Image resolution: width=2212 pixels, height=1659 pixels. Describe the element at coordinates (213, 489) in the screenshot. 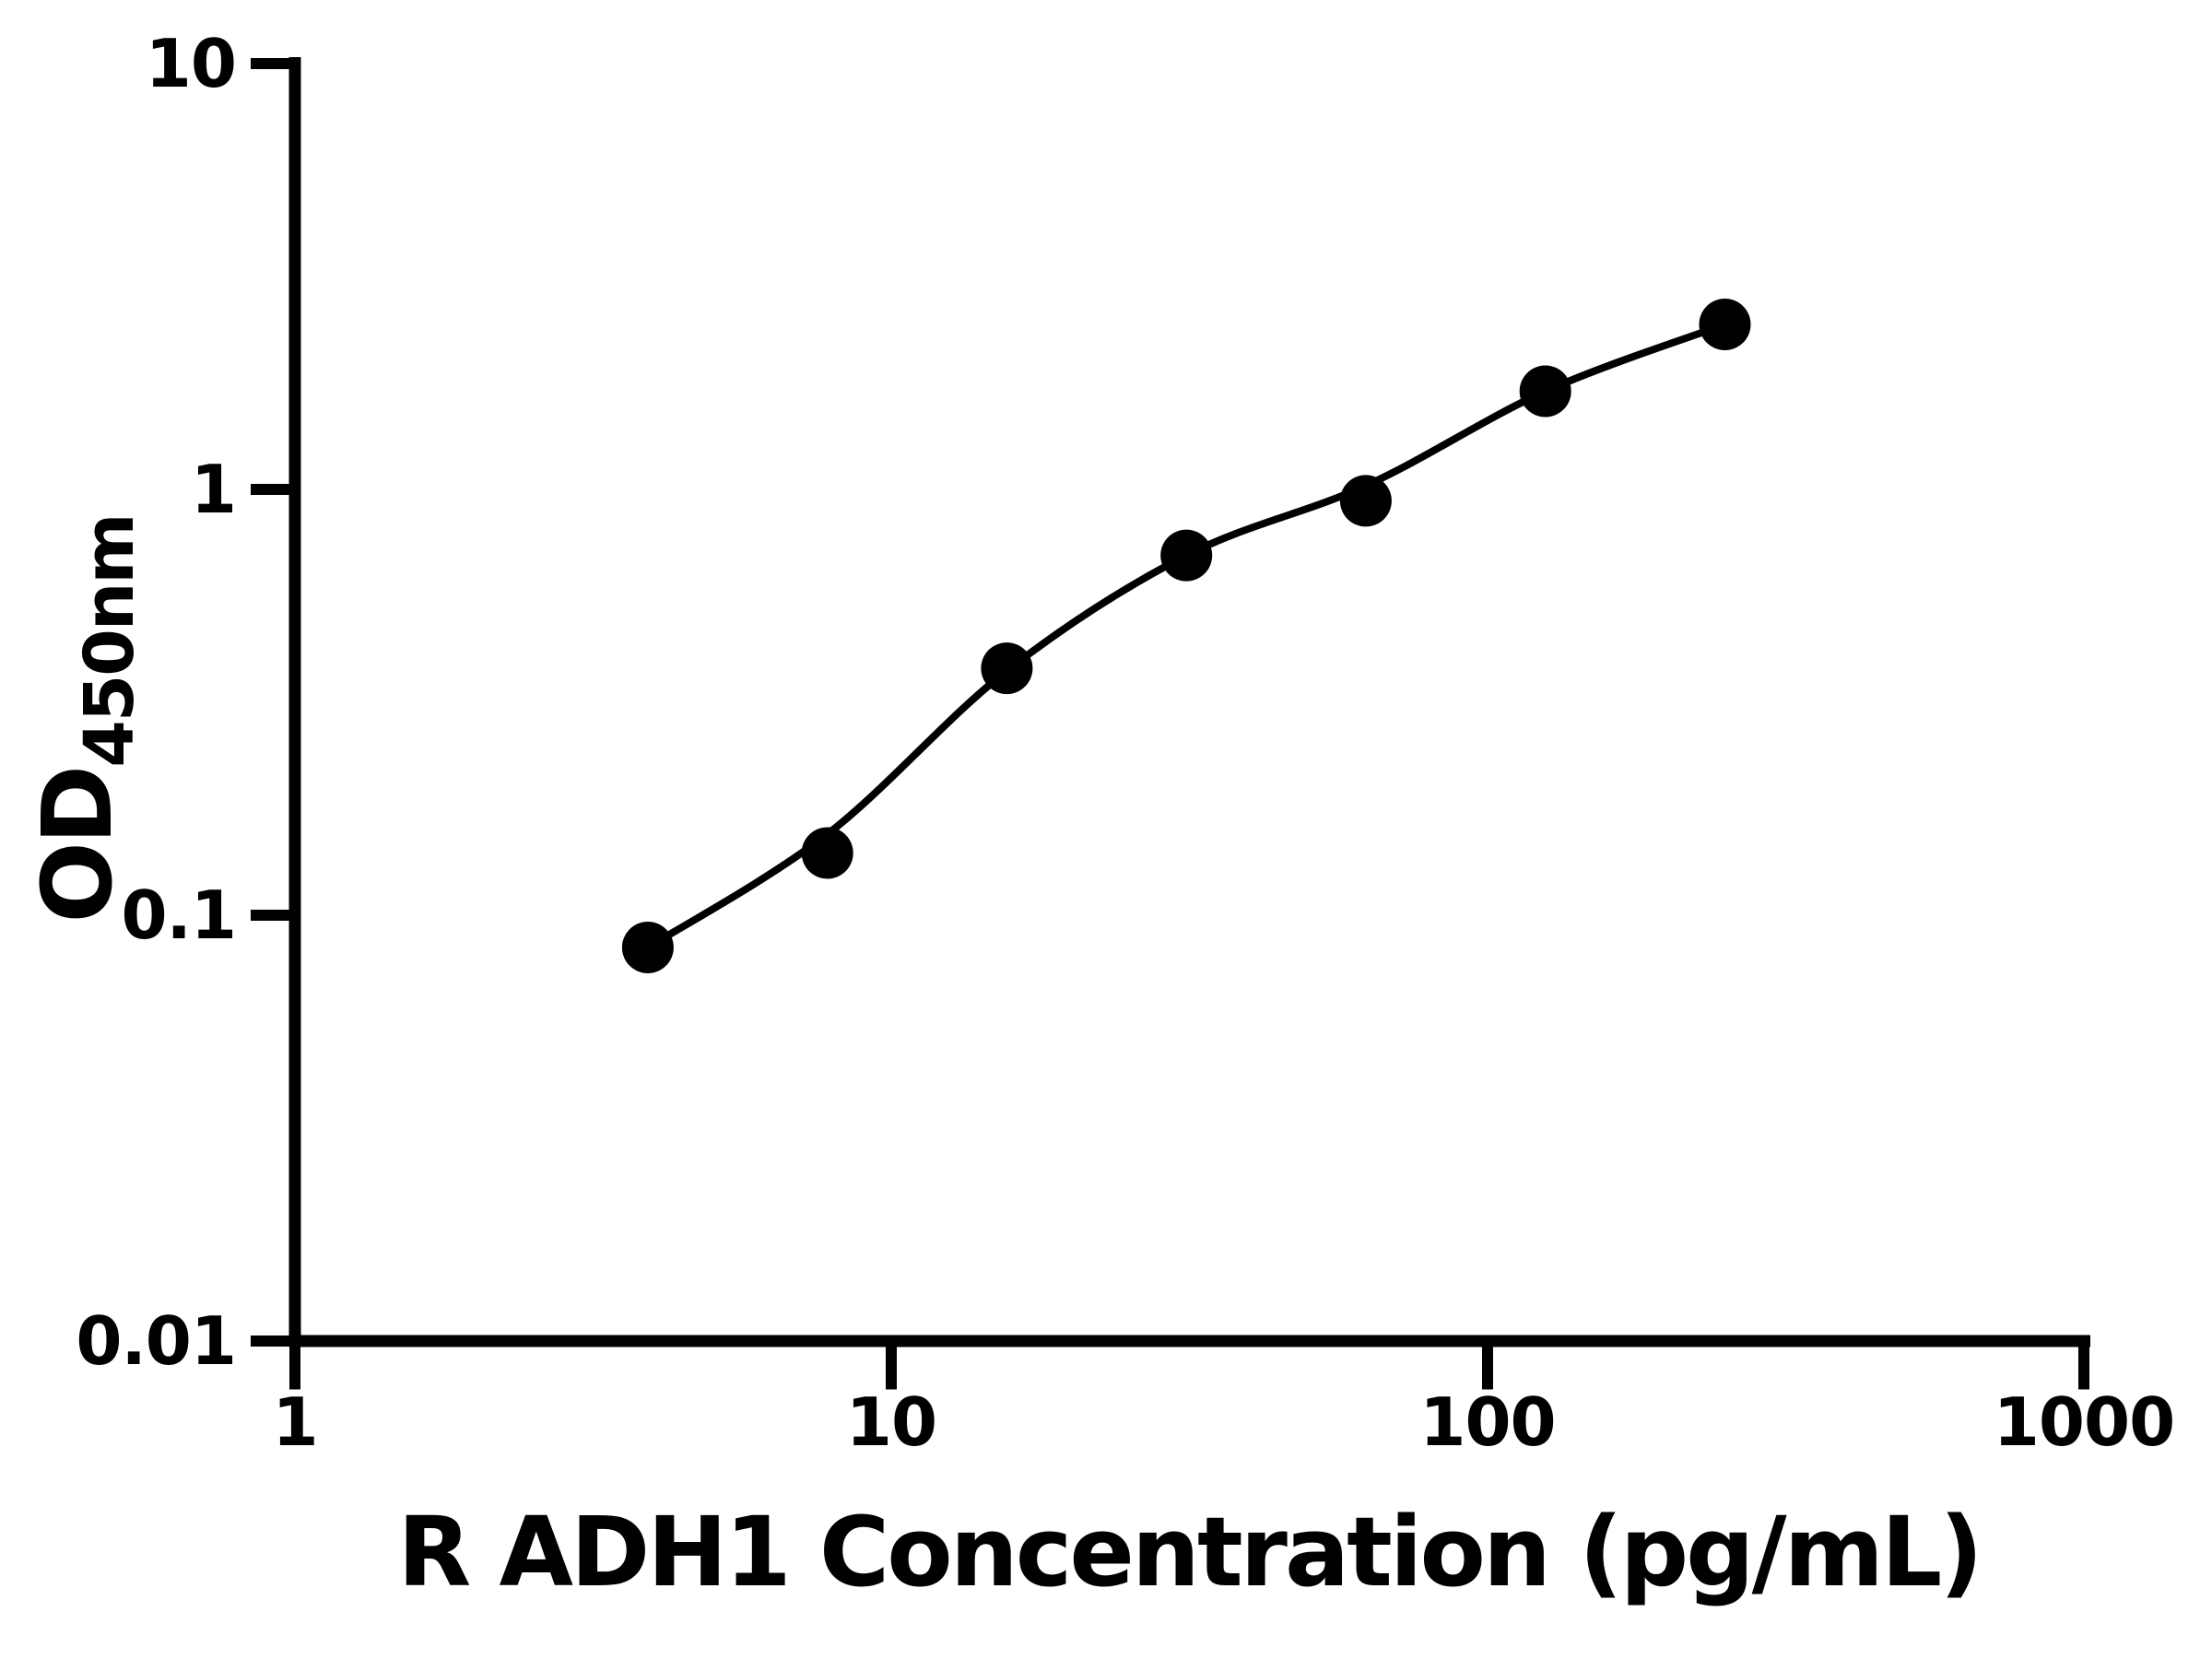

I see `y-tick-label: 1` at that location.